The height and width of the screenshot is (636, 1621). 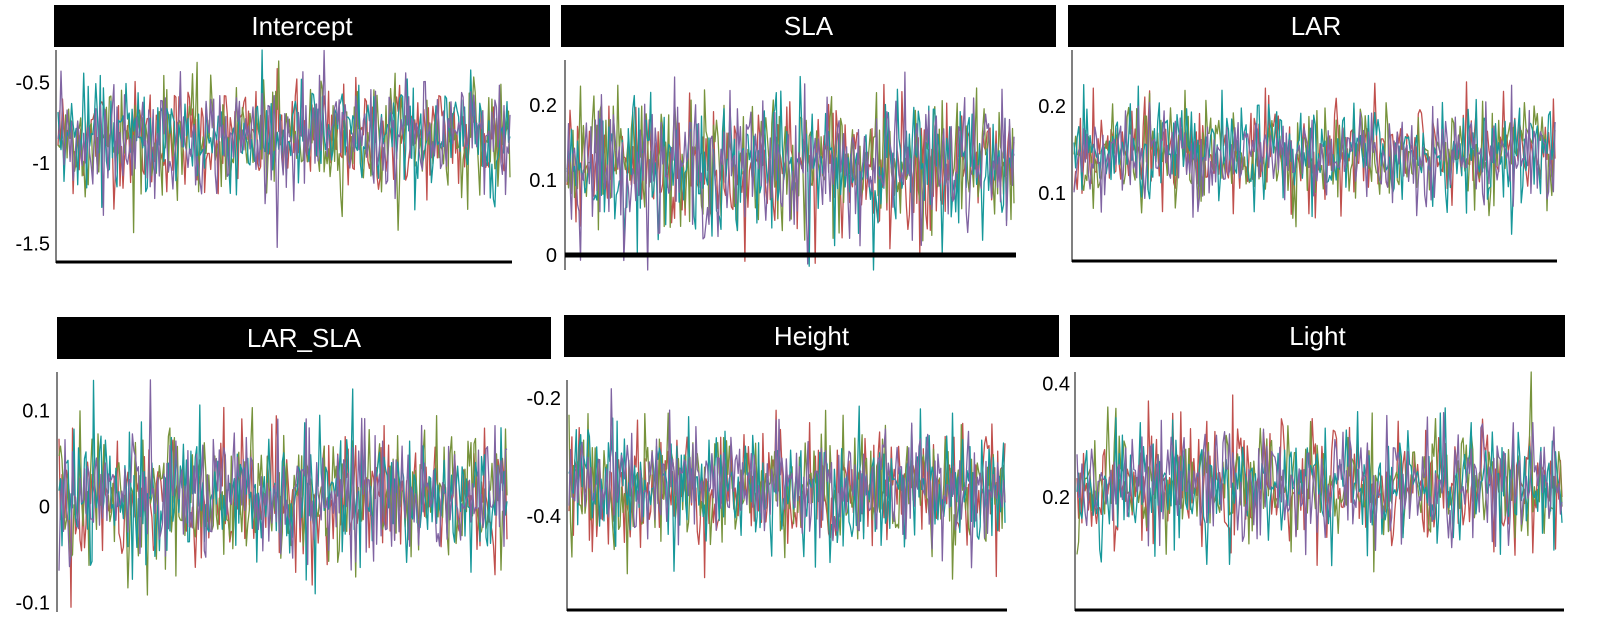 I want to click on trace-plot: -0.5 -1 -1.5, so click(x=264, y=156).